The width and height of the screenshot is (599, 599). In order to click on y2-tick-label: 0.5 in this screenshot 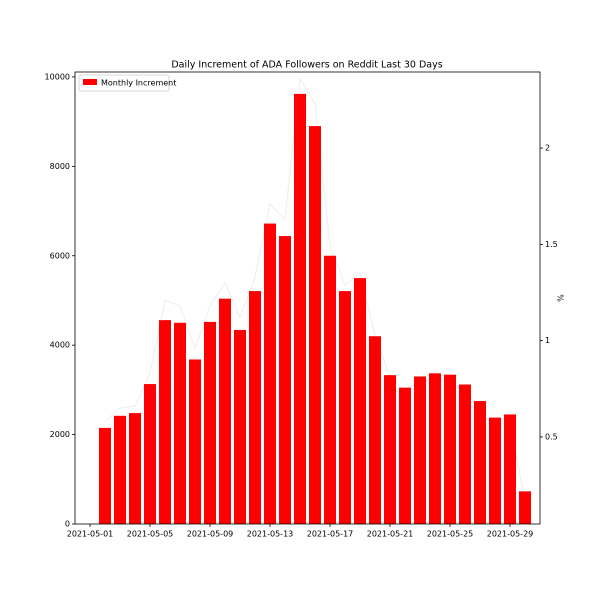, I will do `click(551, 436)`.